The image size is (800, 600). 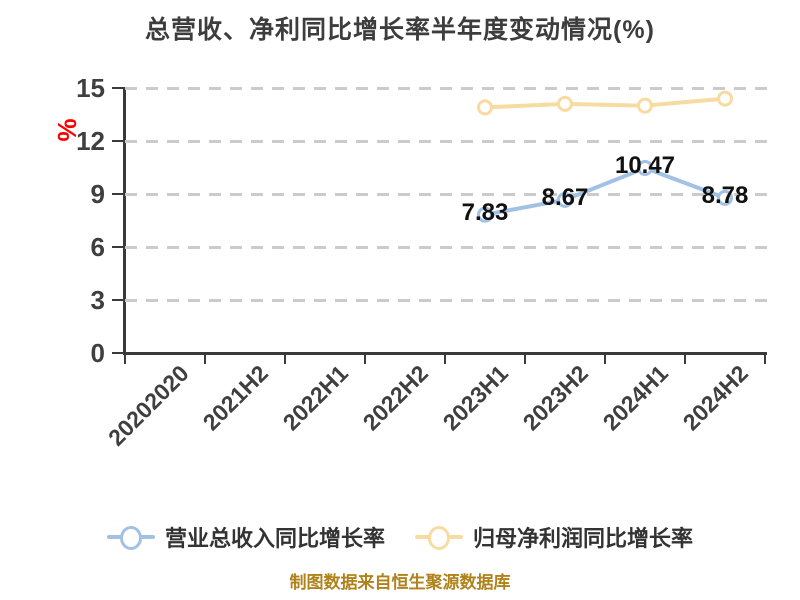 What do you see at coordinates (90, 141) in the screenshot?
I see `y-tick-label: 12` at bounding box center [90, 141].